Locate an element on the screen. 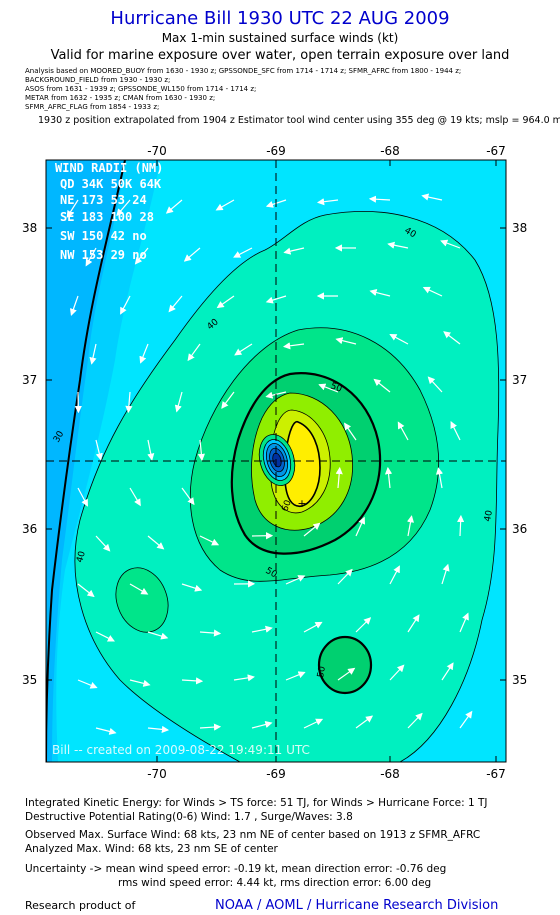 This screenshot has width=560, height=915. contour-label: 50 is located at coordinates (322, 671).